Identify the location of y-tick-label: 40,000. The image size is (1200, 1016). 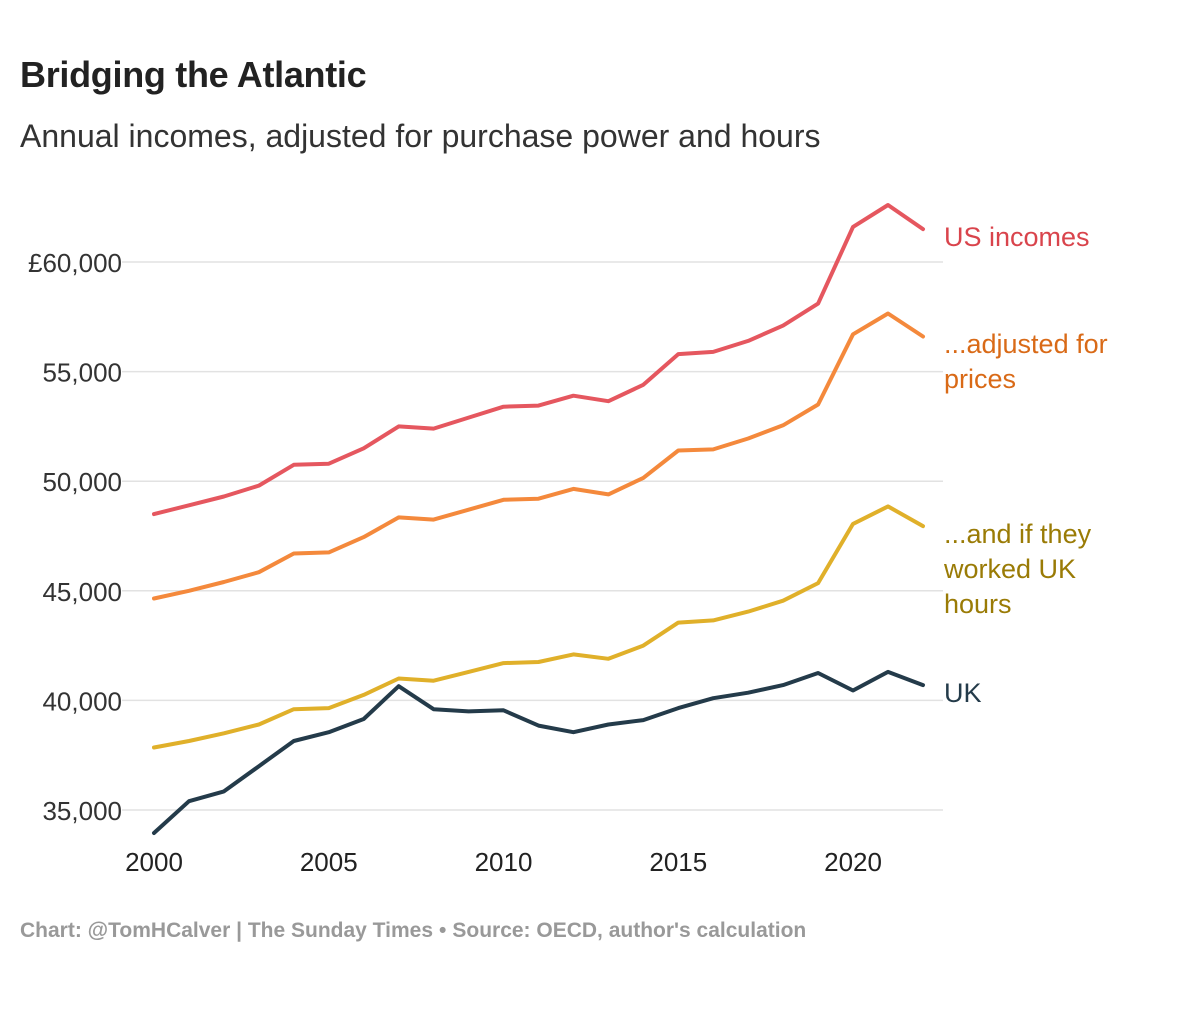
(82, 701).